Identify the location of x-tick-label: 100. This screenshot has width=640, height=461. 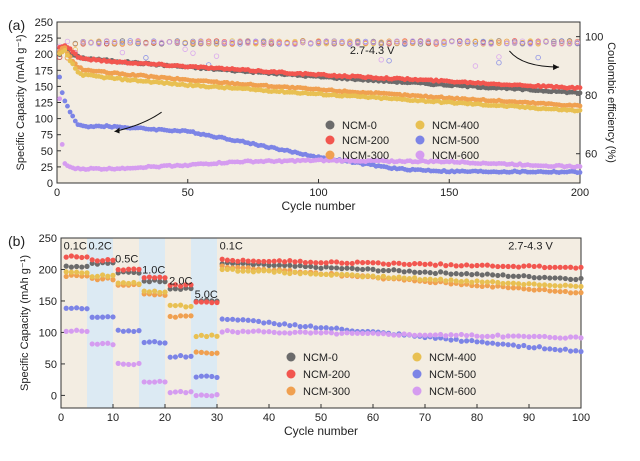
(318, 193).